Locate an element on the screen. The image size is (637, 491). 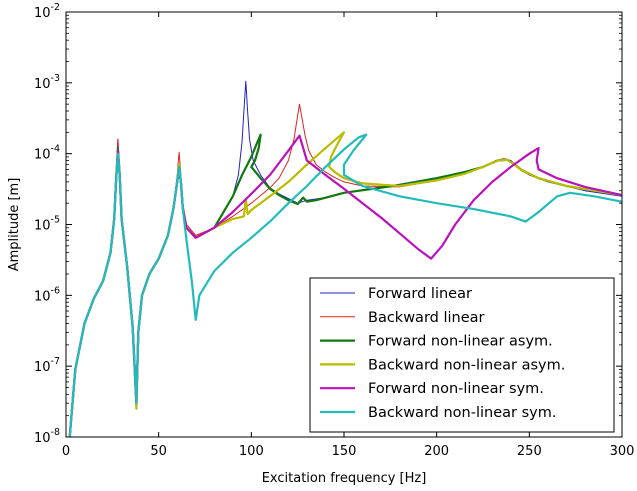
x-tick-label: 100 is located at coordinates (251, 451).